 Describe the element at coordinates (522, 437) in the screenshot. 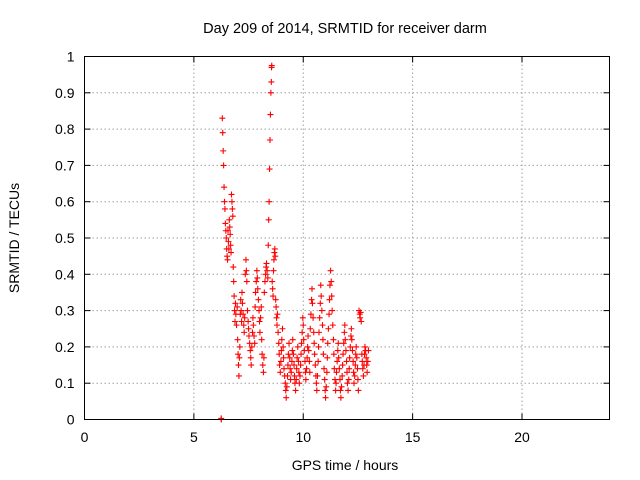

I see `x-tick-label: 20` at that location.